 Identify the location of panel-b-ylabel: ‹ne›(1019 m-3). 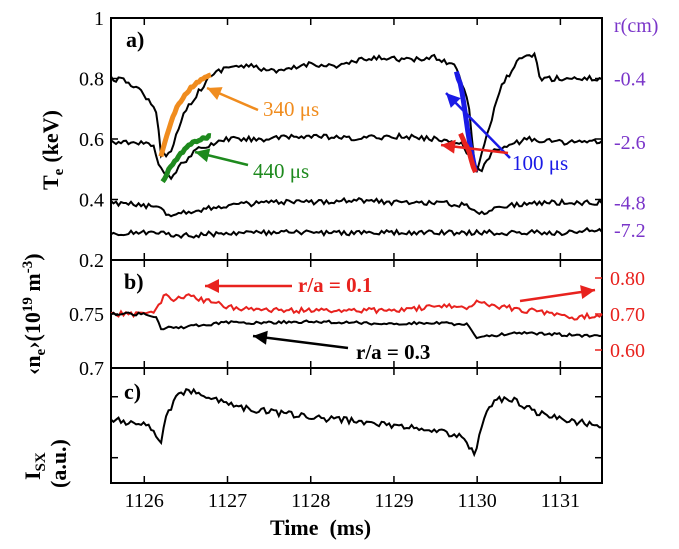
(34, 314).